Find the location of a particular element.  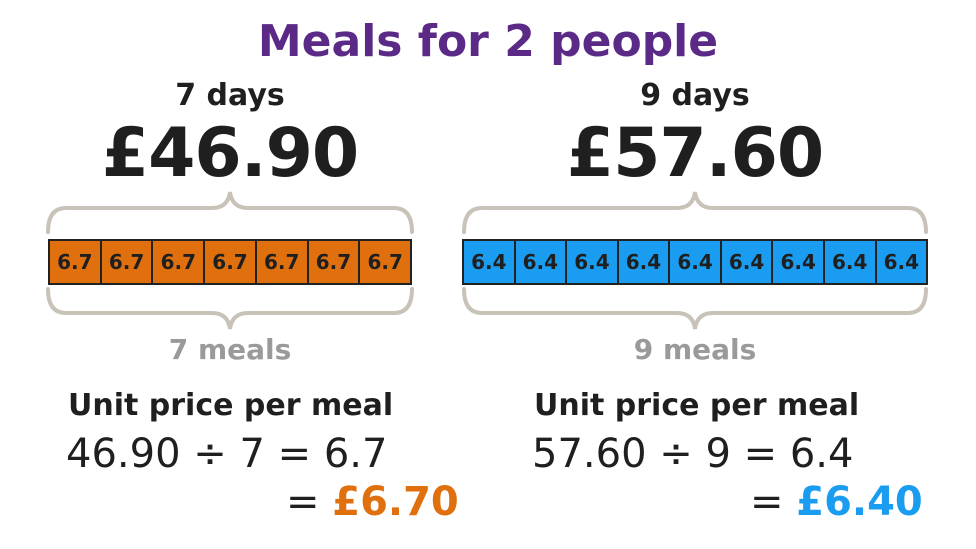

left-equals-sign: = is located at coordinates (303, 502).